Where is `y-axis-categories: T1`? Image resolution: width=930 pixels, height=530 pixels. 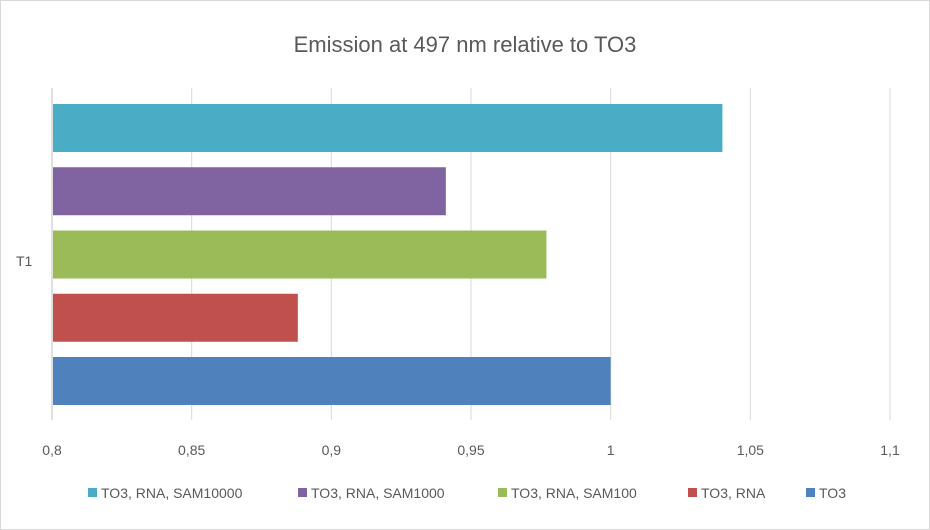 y-axis-categories: T1 is located at coordinates (24, 261).